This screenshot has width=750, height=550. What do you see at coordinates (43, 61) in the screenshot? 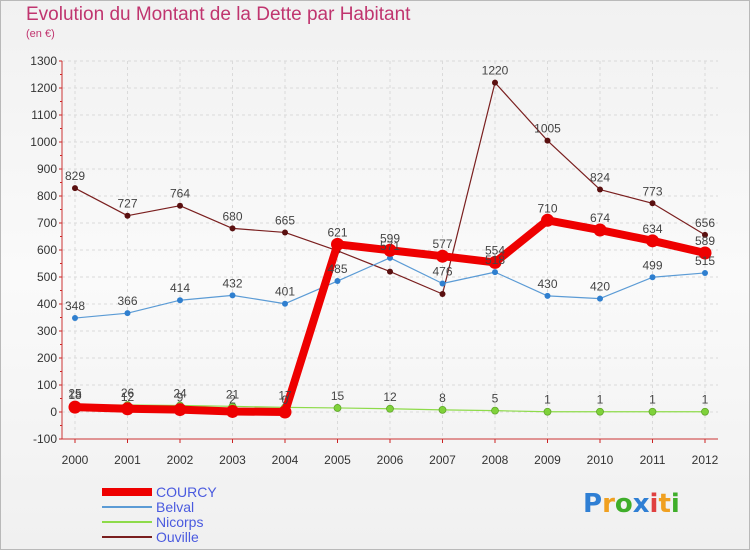
I see `y-tick-label: 1300` at bounding box center [43, 61].